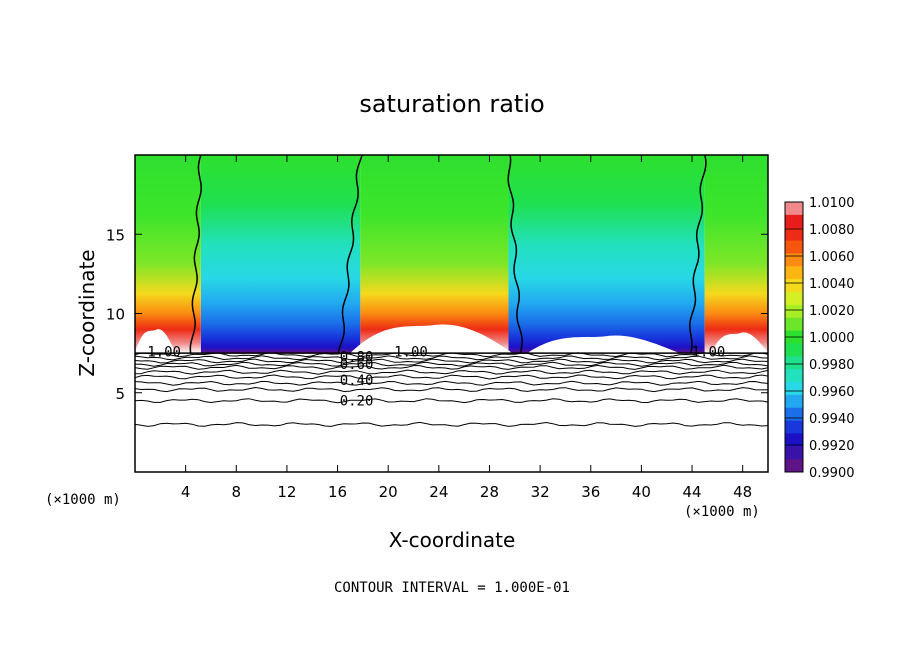  I want to click on colorbar-label: 0.9940, so click(832, 419).